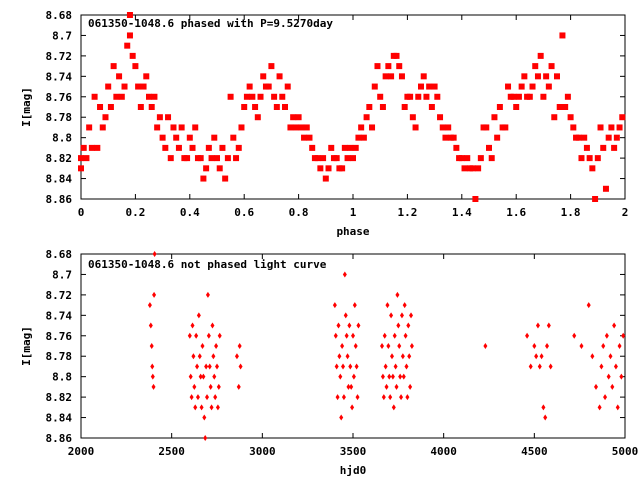 This screenshot has width=640, height=480. Describe the element at coordinates (81, 451) in the screenshot. I see `unphased-x-tick-label: 2000` at that location.